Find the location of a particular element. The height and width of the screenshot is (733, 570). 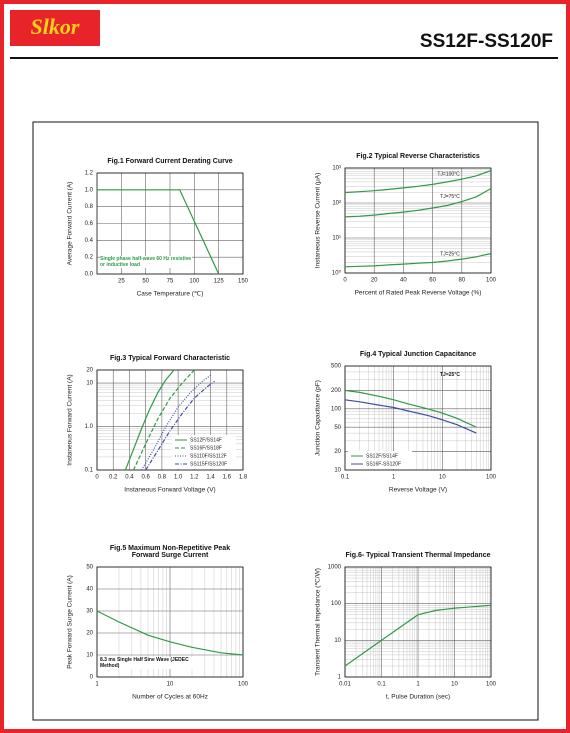

y-tick-label: 1.2 is located at coordinates (89, 174).